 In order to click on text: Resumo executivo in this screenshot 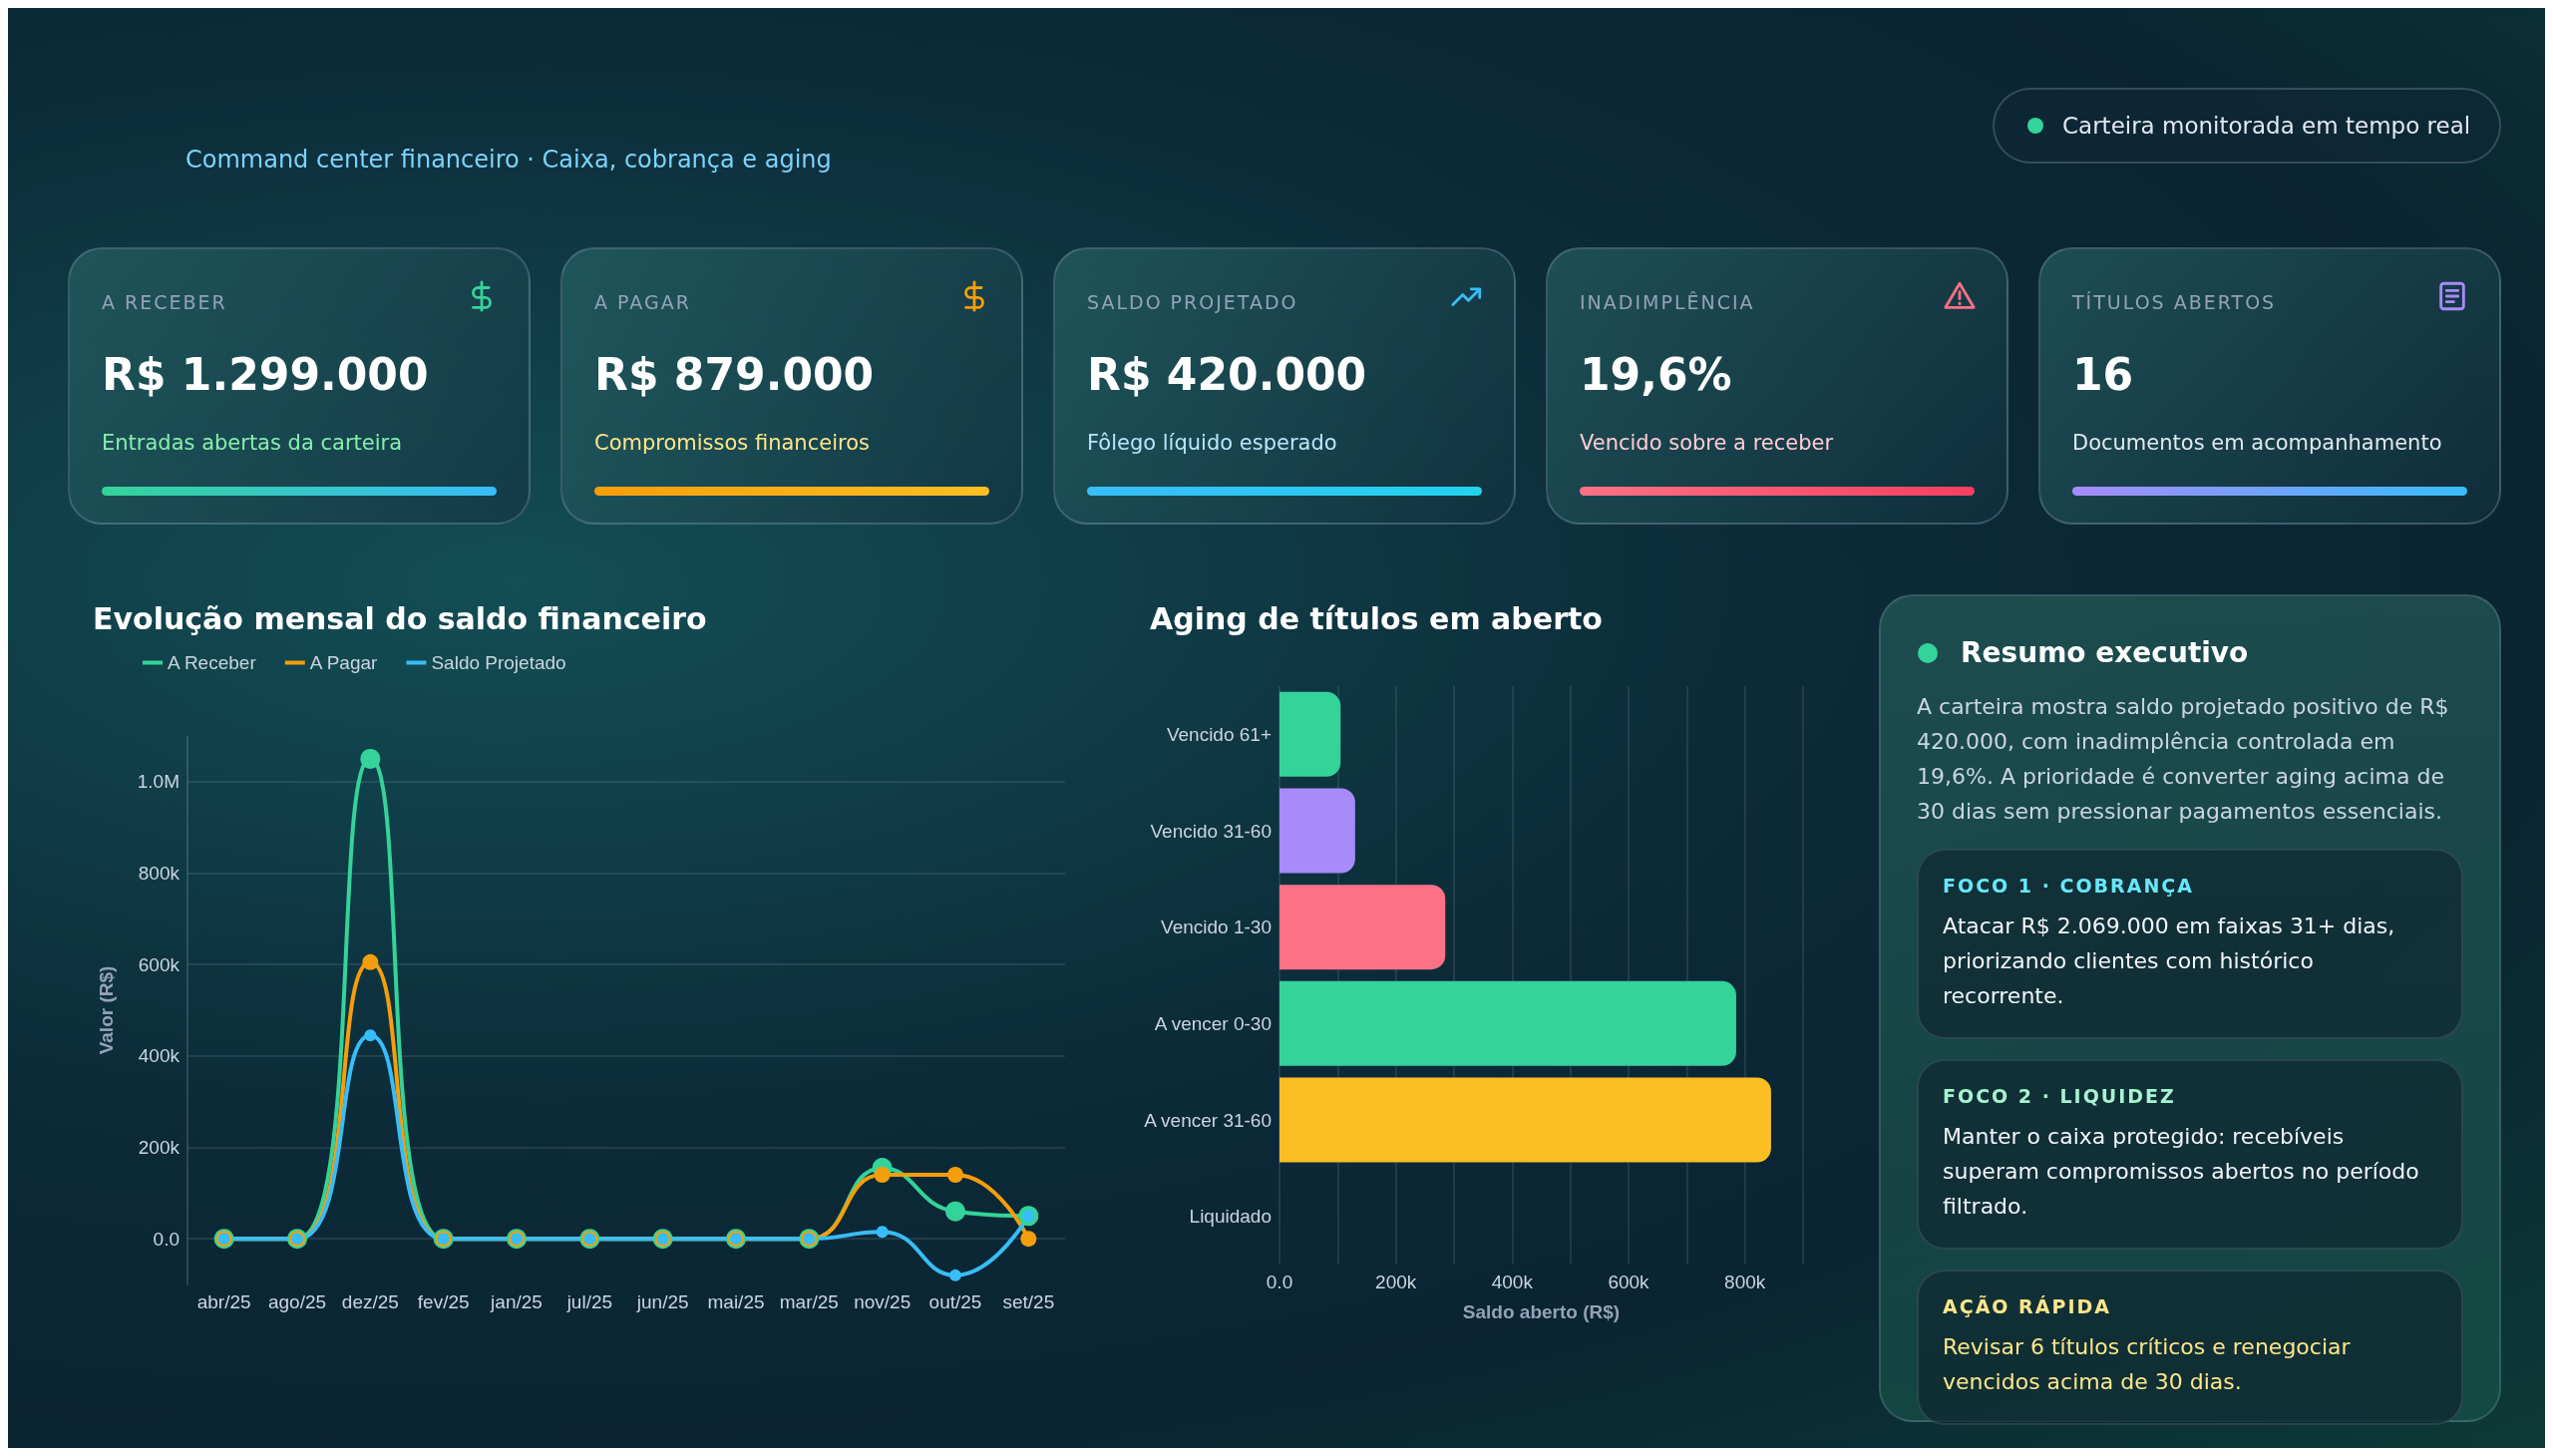, I will do `click(2105, 652)`.